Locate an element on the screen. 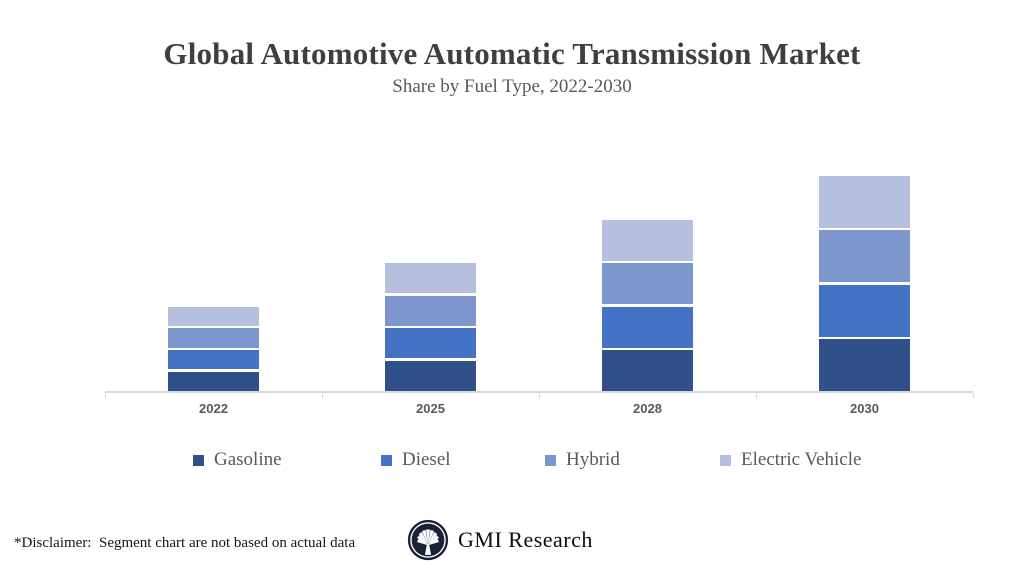 The height and width of the screenshot is (576, 1024). legend-item-hybrid: Hybrid is located at coordinates (582, 460).